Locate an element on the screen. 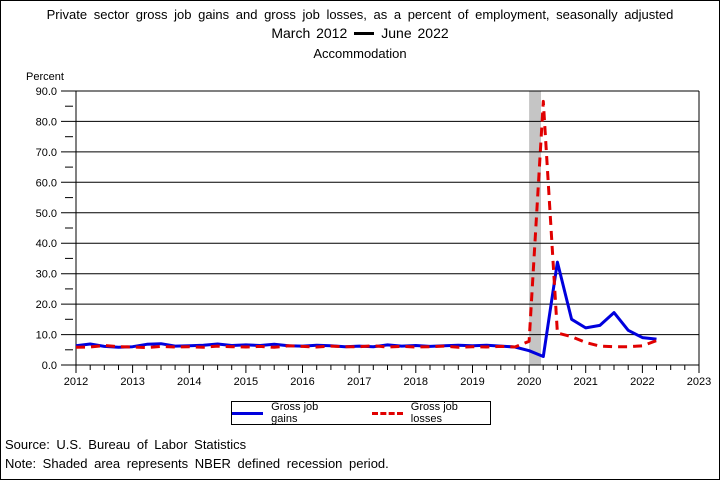 This screenshot has width=720, height=480. x-tick-label: 2015 is located at coordinates (246, 382).